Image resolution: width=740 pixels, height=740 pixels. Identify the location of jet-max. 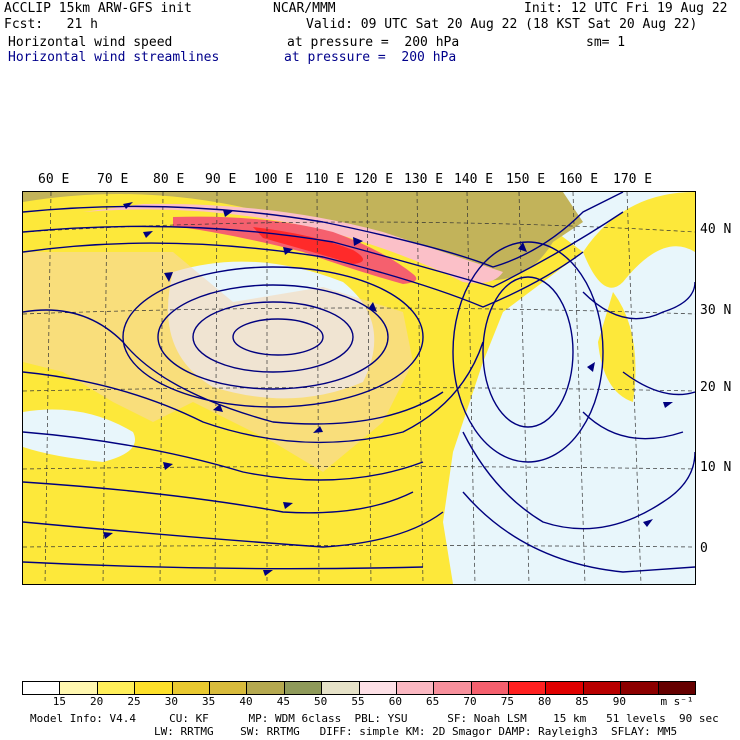
(308, 245).